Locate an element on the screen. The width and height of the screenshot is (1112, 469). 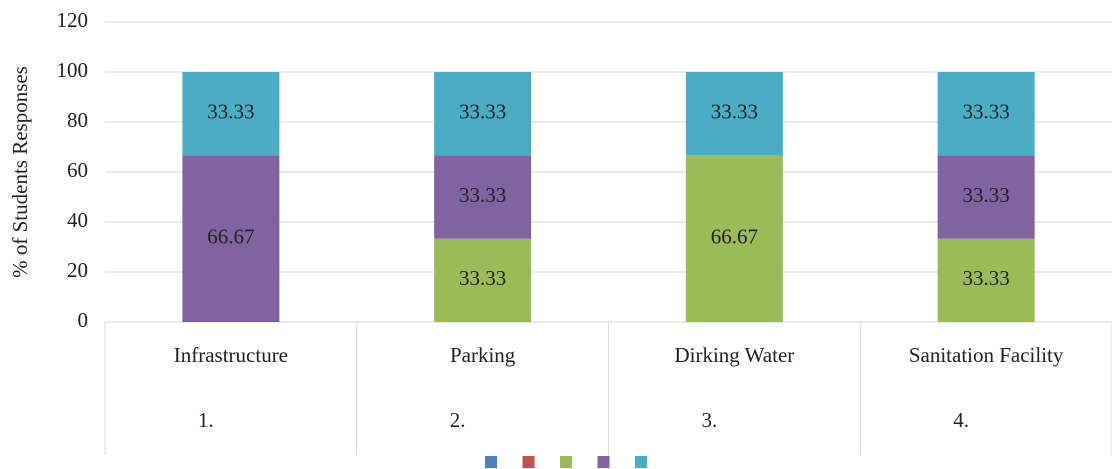
y-tick-label: 20 is located at coordinates (77, 270).